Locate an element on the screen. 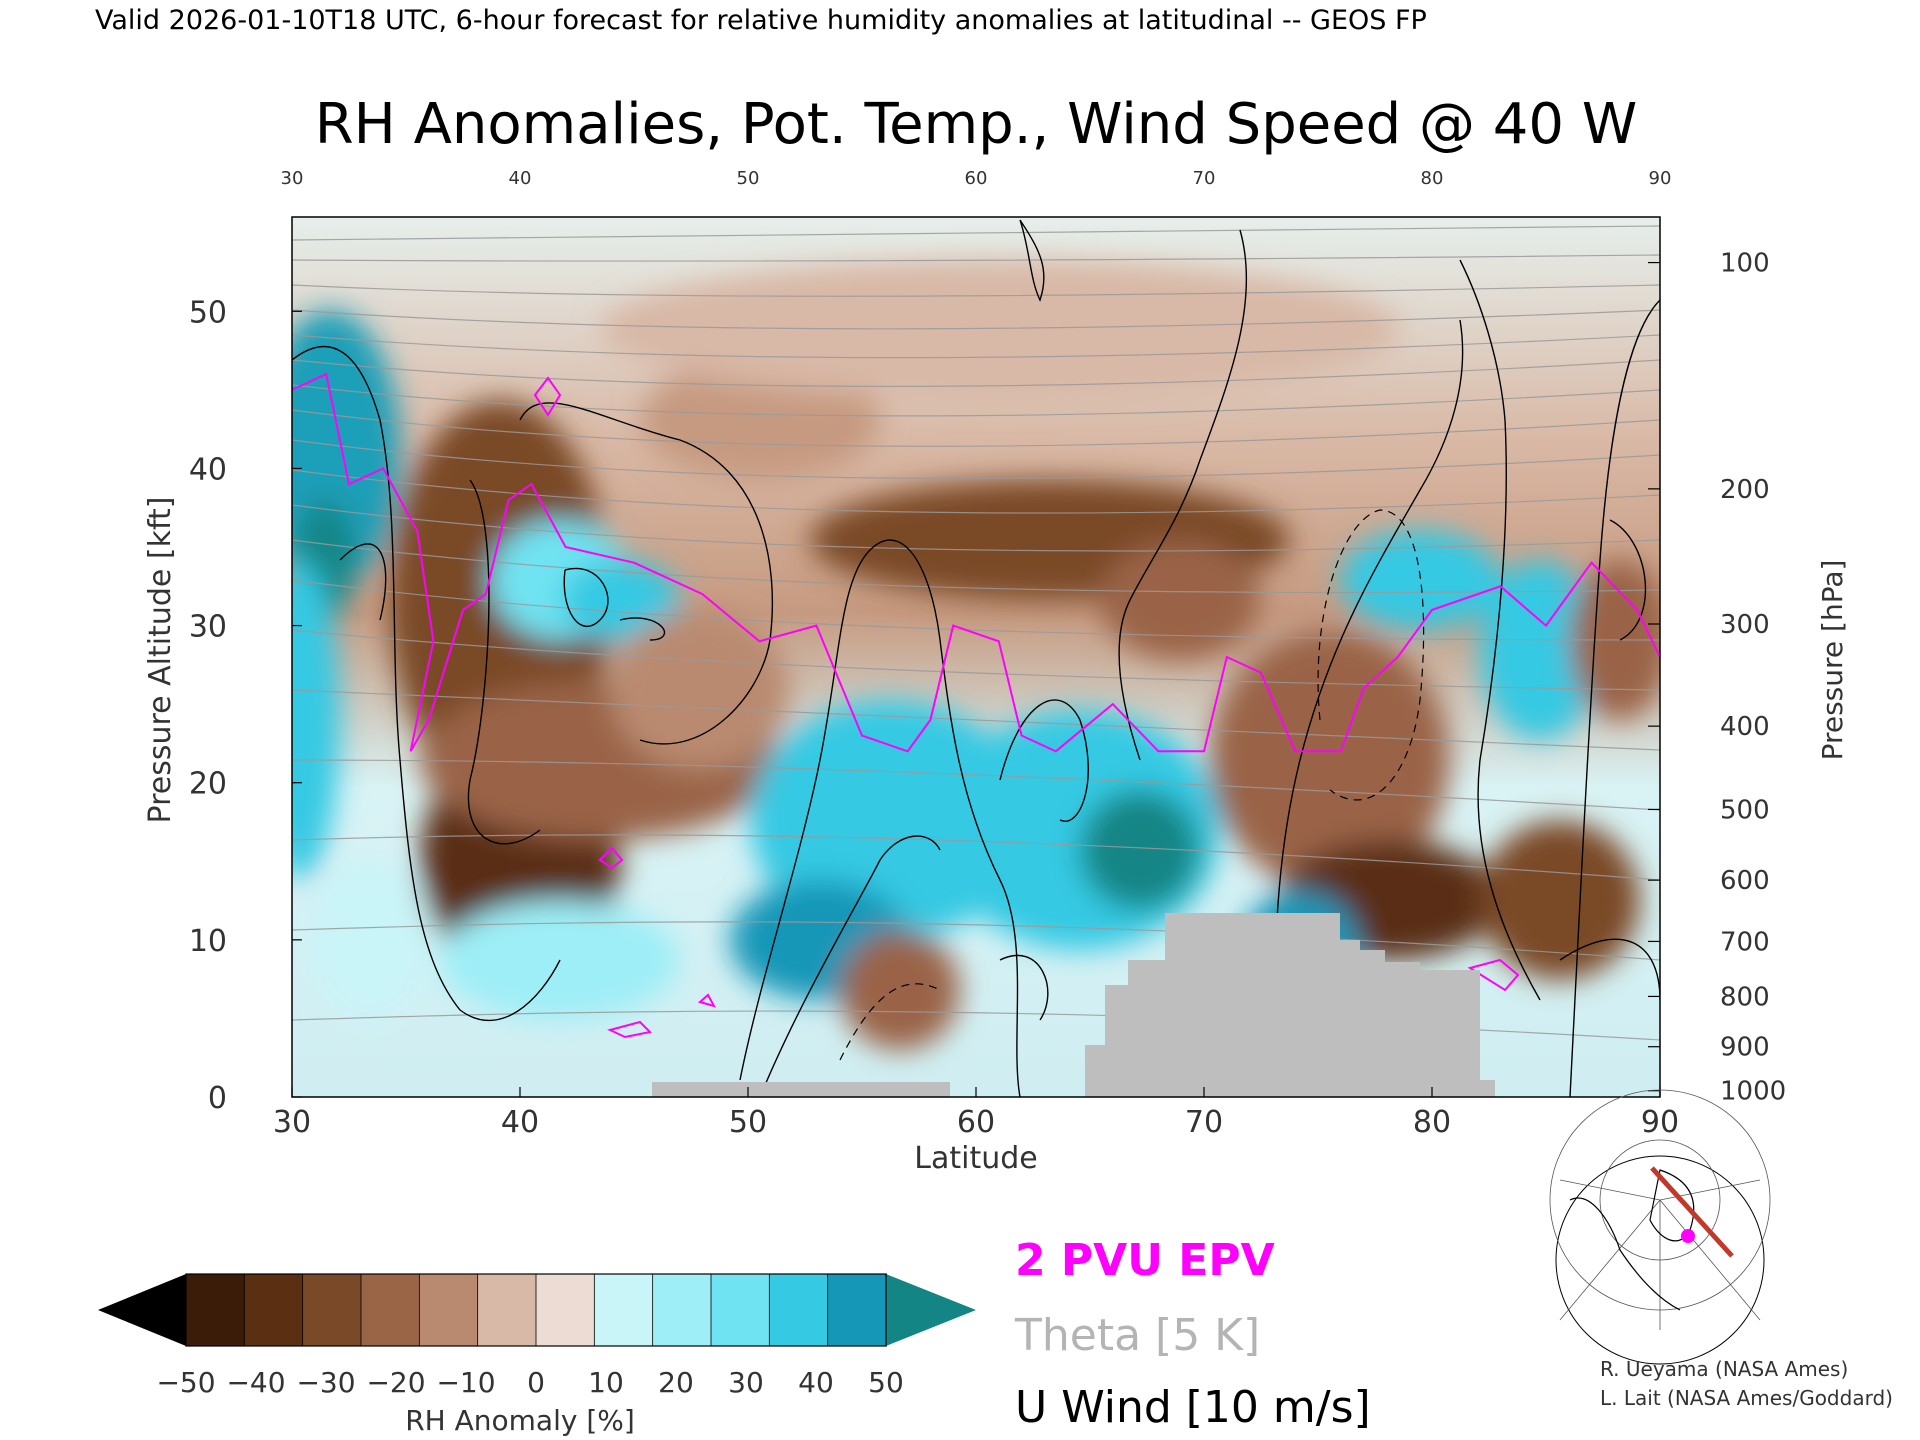  credit-line-2: L. Lait (NASA Ames/Goddard) is located at coordinates (1746, 1398).